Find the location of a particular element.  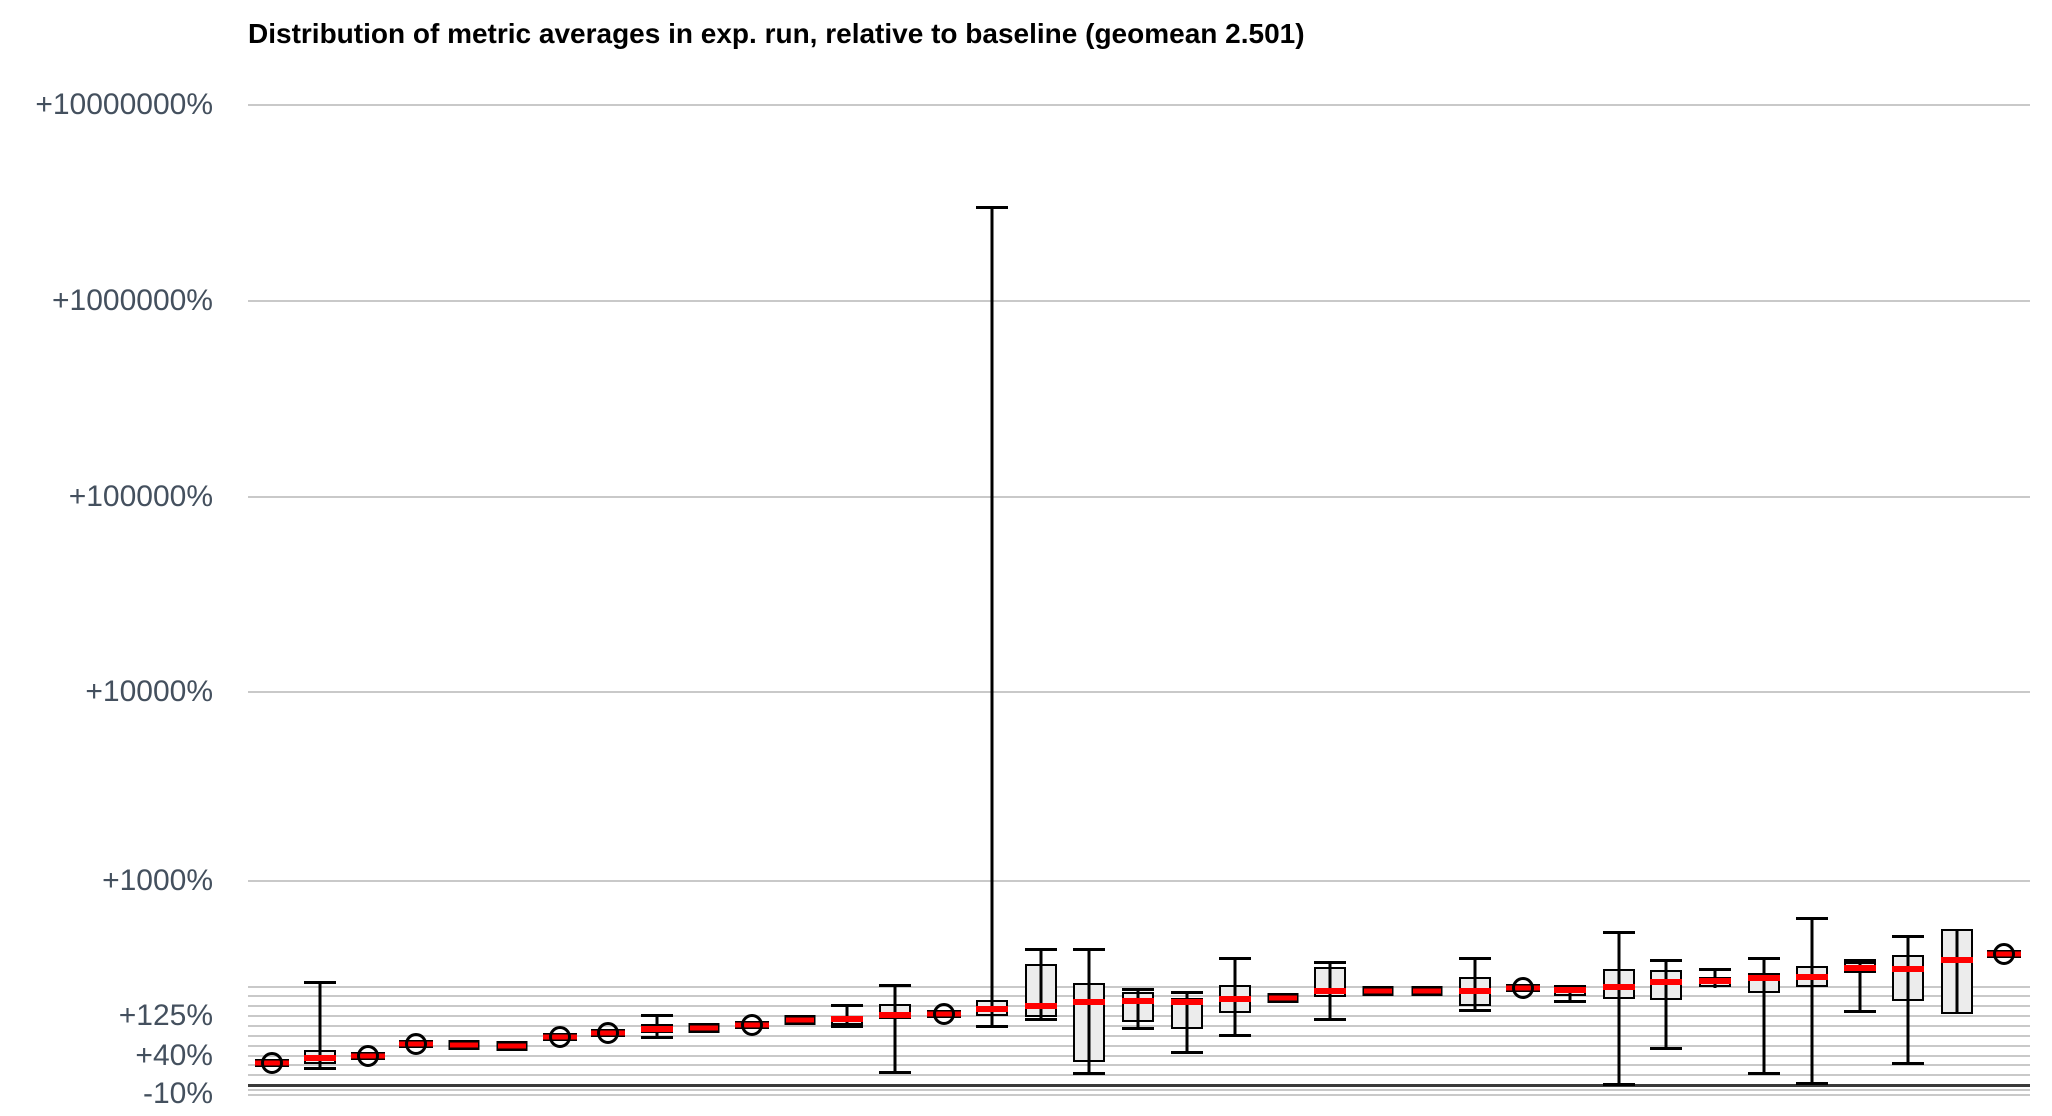

y-tick-label: +100000% is located at coordinates (140, 496).